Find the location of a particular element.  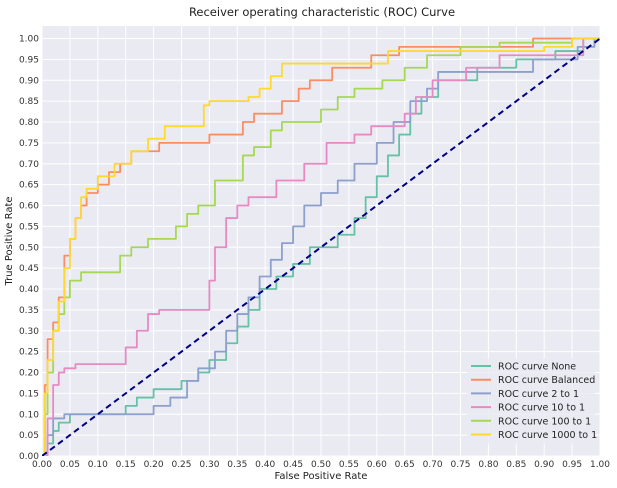

y-tick-label: 0.90 is located at coordinates (29, 81).